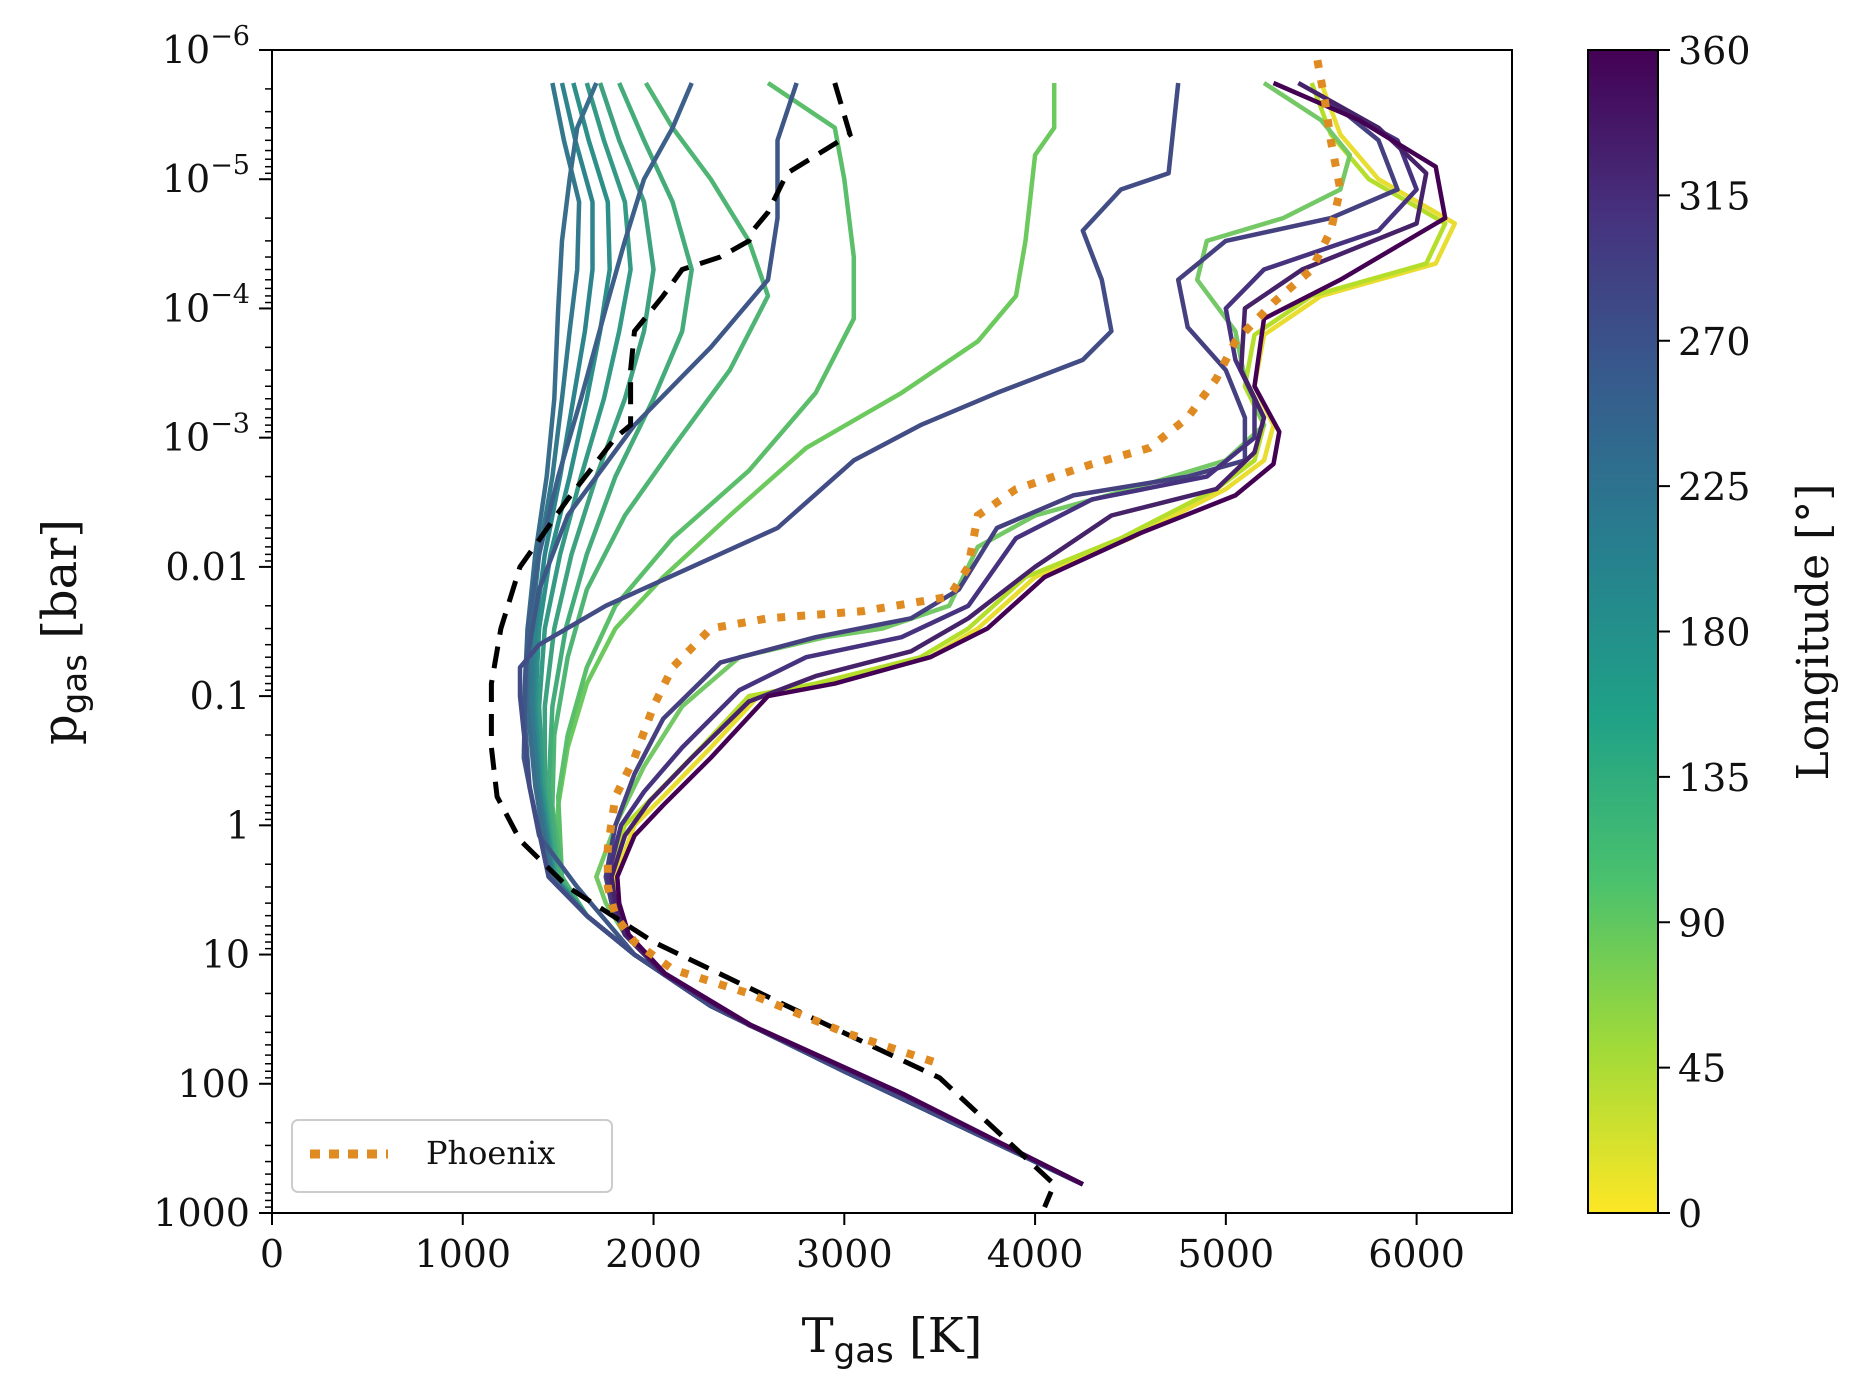 This screenshot has width=1873, height=1399. What do you see at coordinates (892, 1339) in the screenshot?
I see `x-axis-label: Tgas [K]` at bounding box center [892, 1339].